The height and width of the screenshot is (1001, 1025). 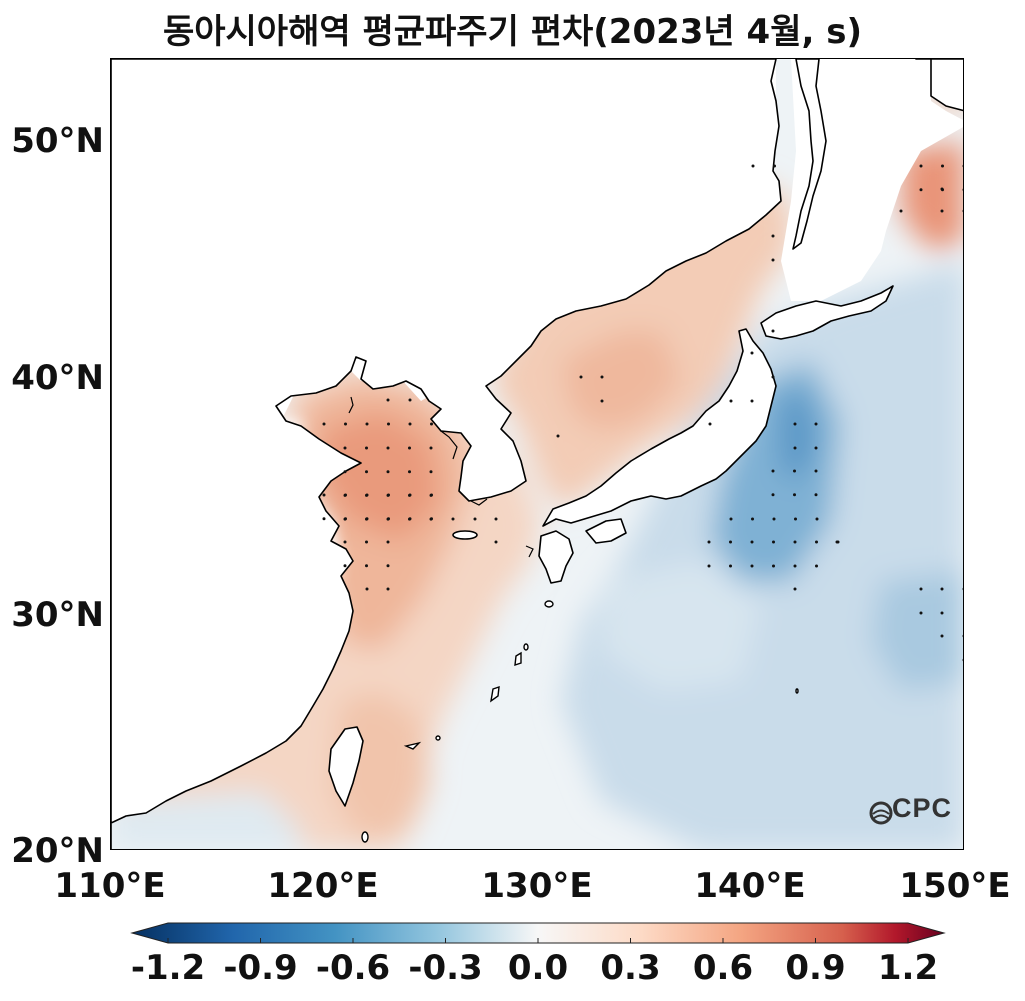 What do you see at coordinates (815, 968) in the screenshot?
I see `colorbar-tick-label: 0.9` at bounding box center [815, 968].